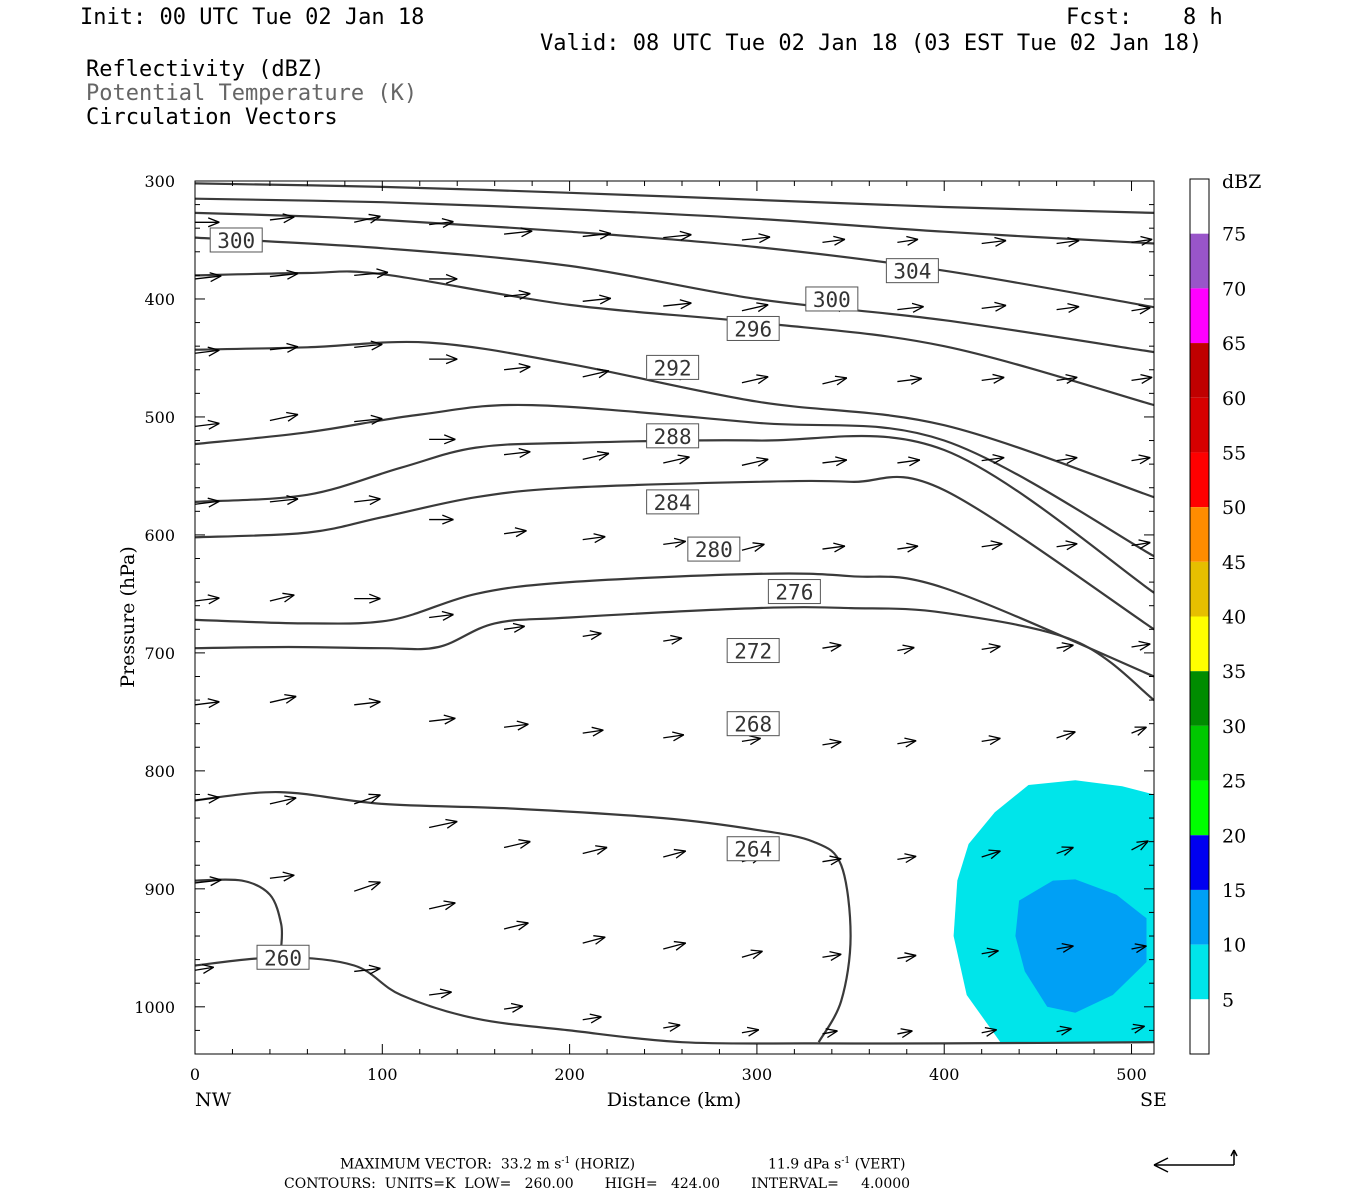  I want to click on colorbar-label: 50, so click(1234, 508).